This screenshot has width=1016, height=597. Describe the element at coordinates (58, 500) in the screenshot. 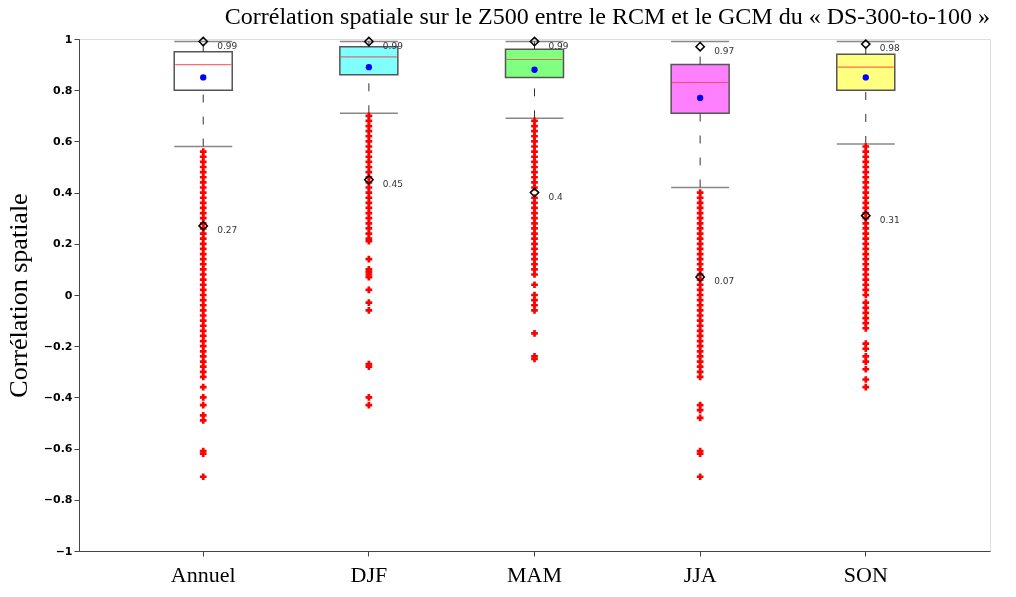

I see `y-tick-label: −0.8` at that location.